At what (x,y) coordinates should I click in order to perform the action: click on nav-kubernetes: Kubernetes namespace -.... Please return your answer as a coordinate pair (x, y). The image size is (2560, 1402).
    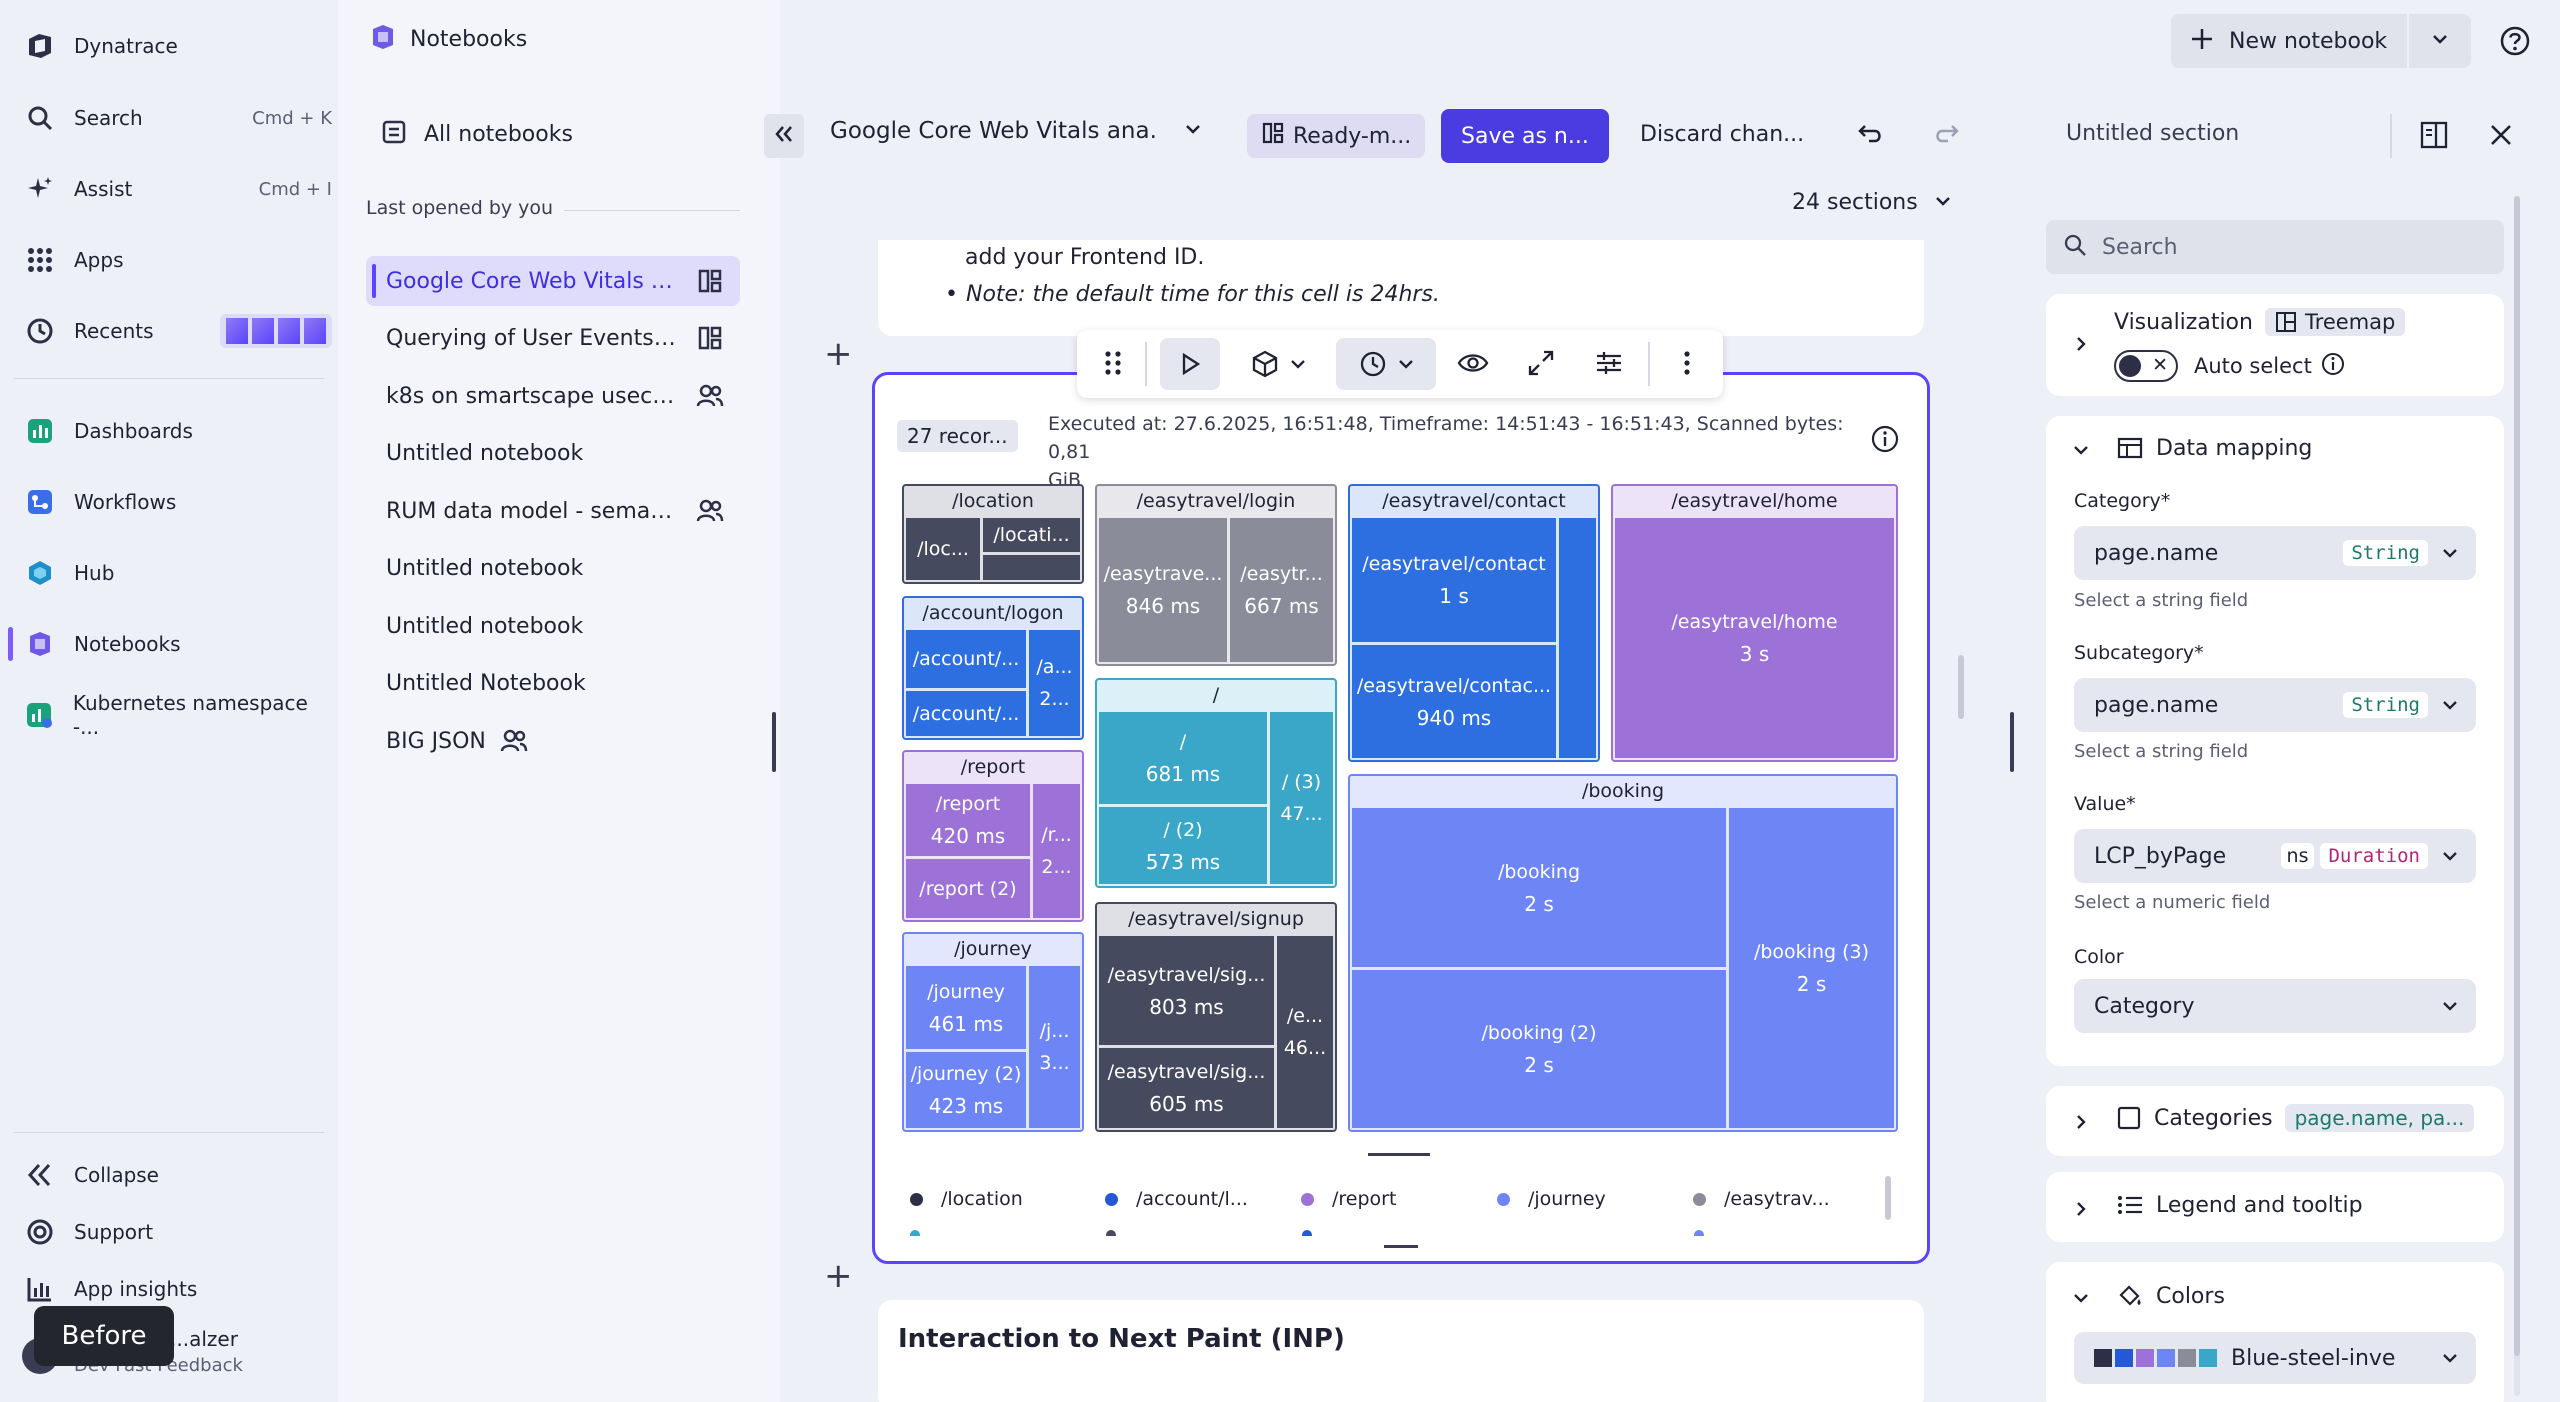
    Looking at the image, I should click on (177, 715).